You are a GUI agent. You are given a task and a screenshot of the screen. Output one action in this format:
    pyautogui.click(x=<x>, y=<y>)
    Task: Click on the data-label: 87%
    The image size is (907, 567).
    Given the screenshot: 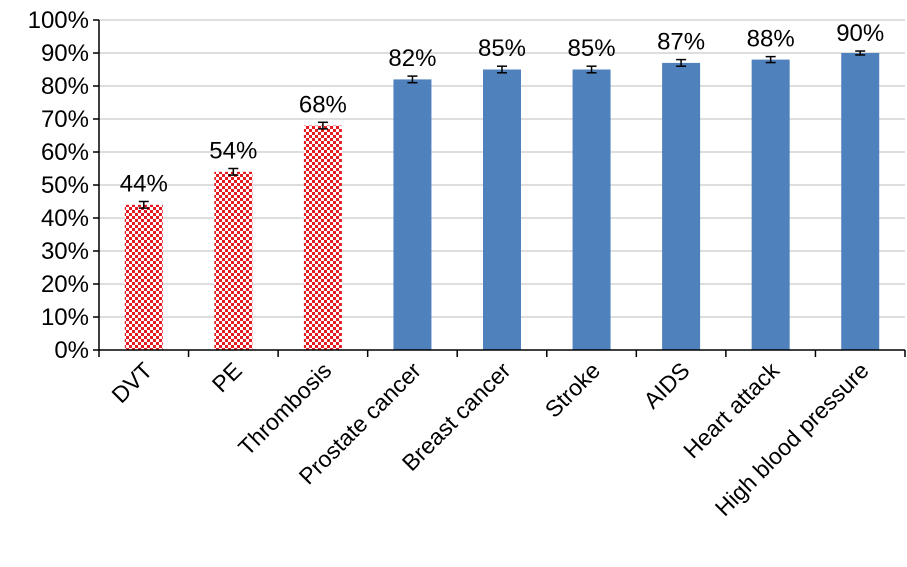 What is the action you would take?
    pyautogui.click(x=681, y=42)
    